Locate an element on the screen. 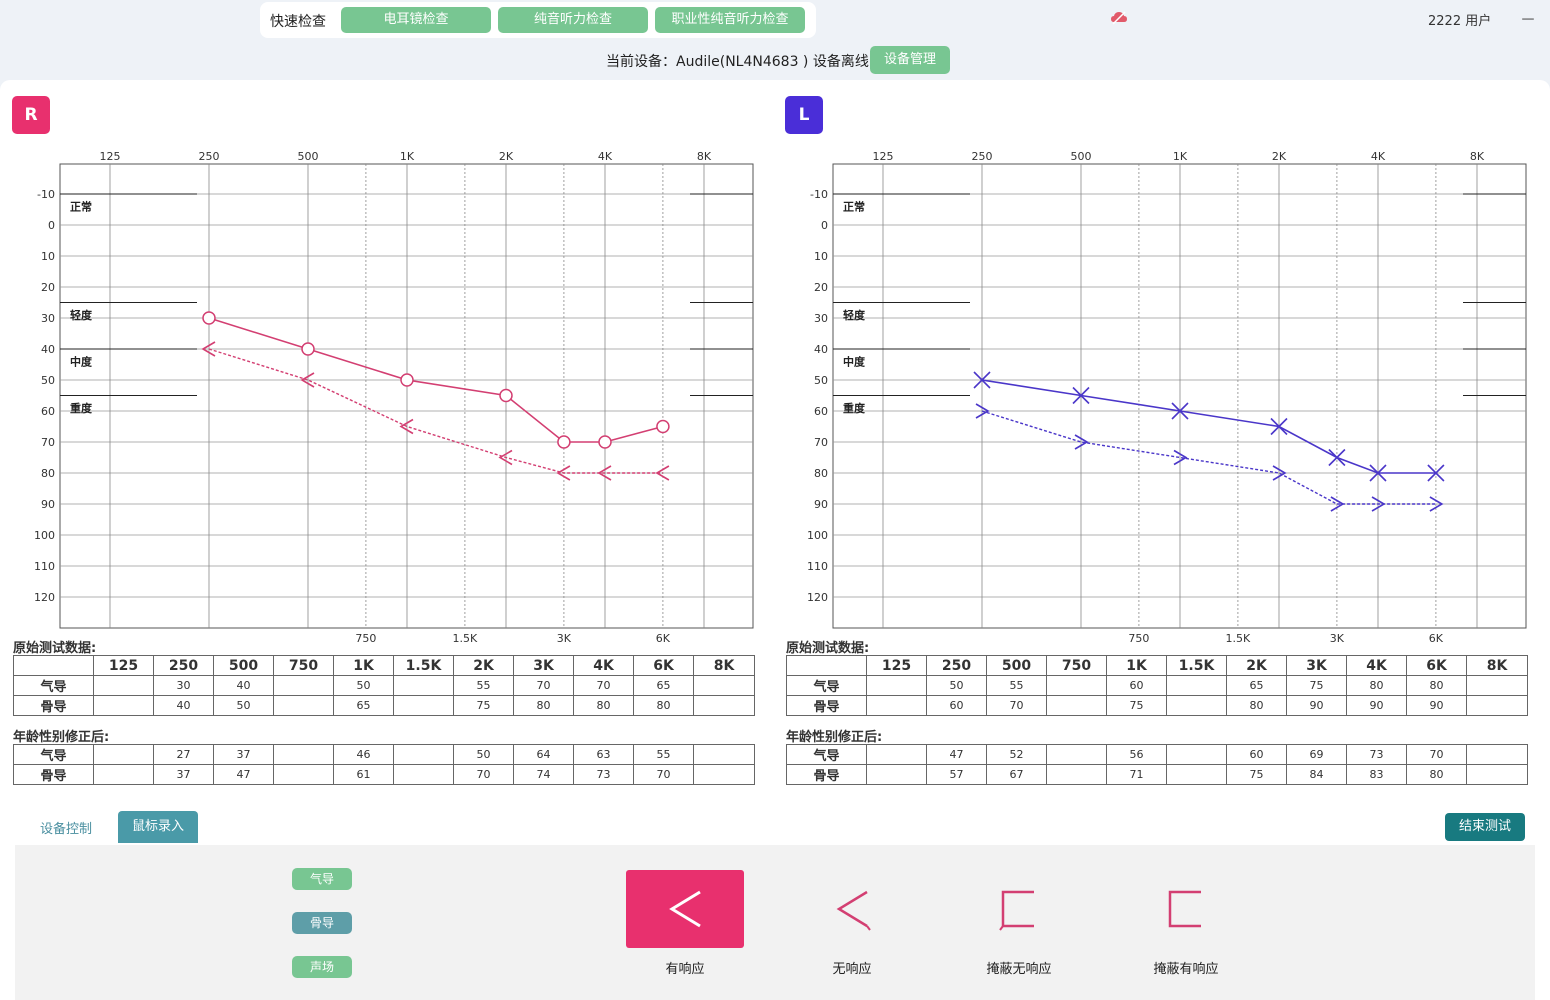 The width and height of the screenshot is (1550, 1000). value-cell: 84 is located at coordinates (1316, 774).